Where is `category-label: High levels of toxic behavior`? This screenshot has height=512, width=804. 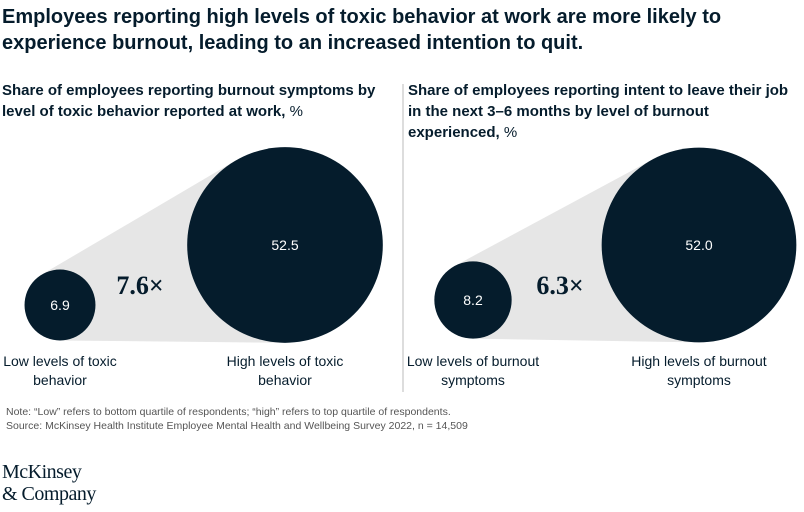 category-label: High levels of toxic behavior is located at coordinates (285, 370).